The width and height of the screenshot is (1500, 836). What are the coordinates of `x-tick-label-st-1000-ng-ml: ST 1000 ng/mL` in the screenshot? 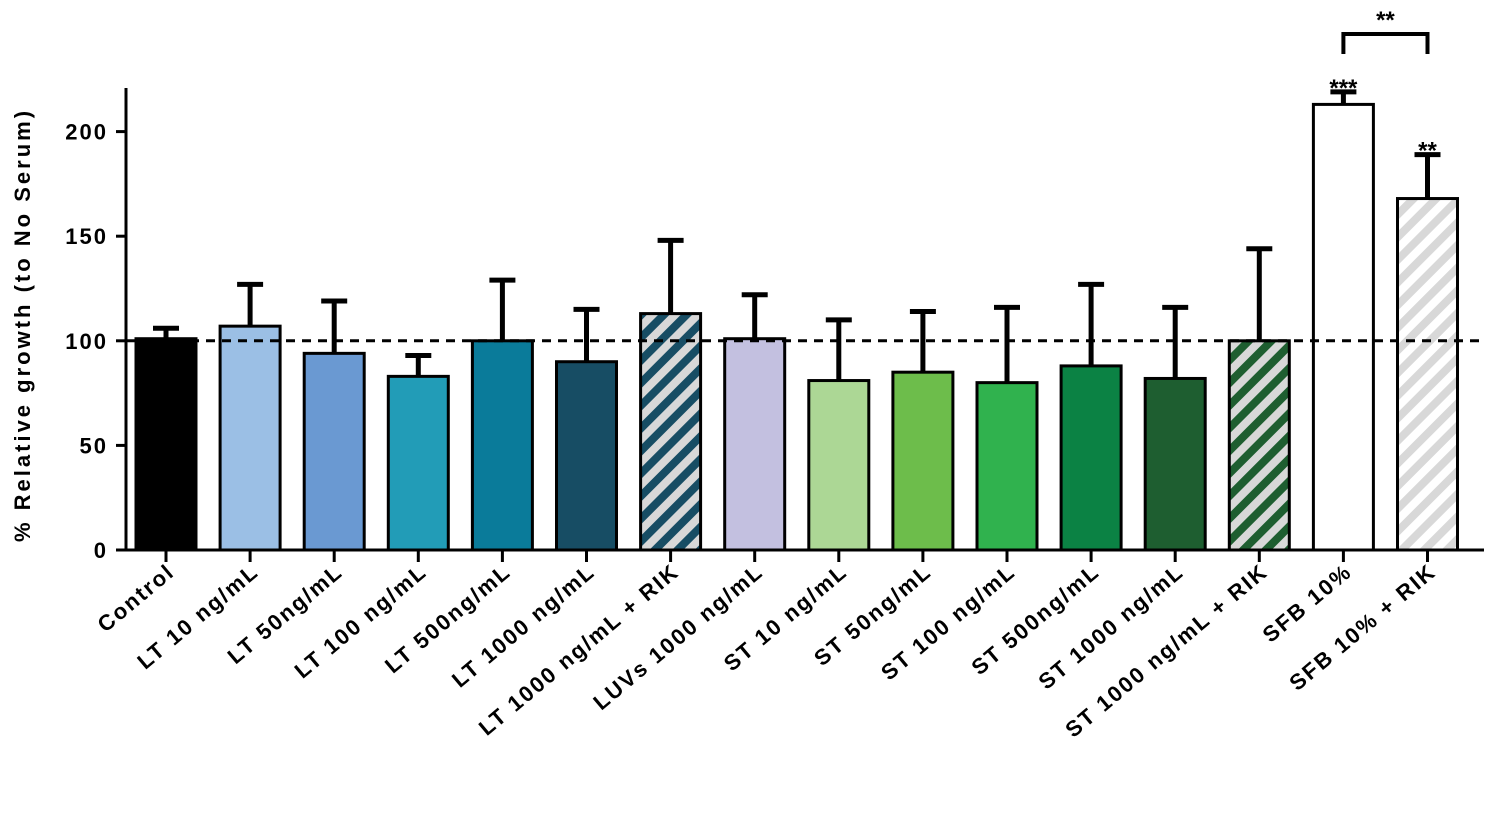 It's located at (1110, 627).